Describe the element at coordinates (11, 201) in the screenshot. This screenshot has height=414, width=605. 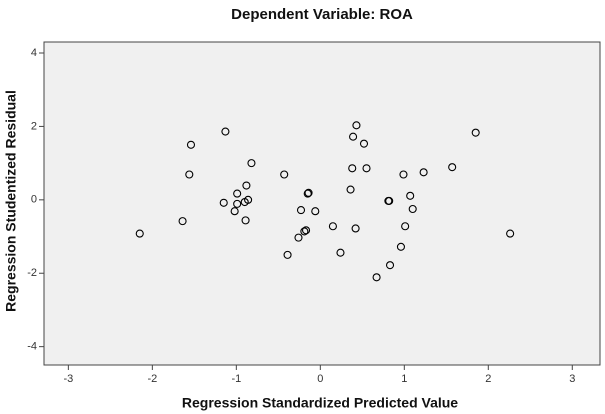
I see `y-axis-title: Regression Studentized Residual` at that location.